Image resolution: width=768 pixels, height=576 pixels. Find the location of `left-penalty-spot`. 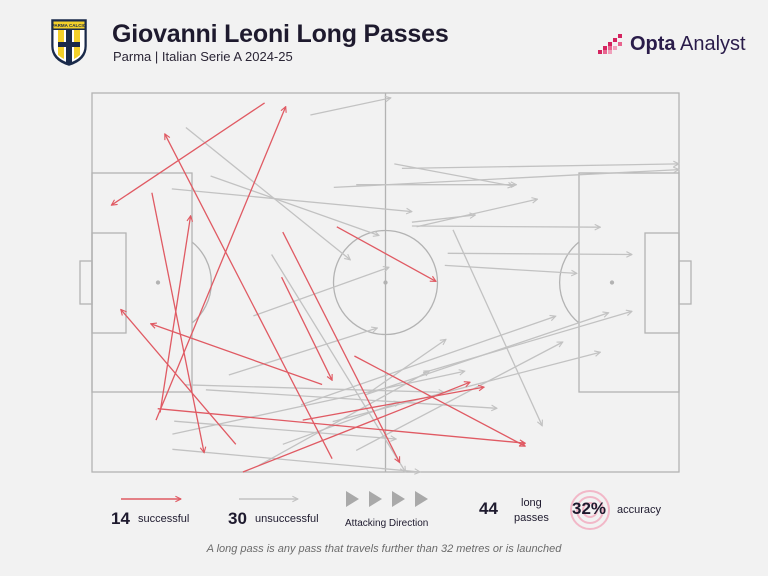

left-penalty-spot is located at coordinates (158, 282).